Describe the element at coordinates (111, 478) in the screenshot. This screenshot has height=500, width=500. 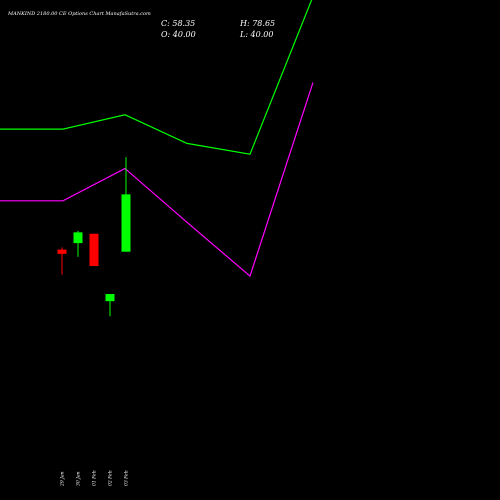
I see `x-tick-label: 02 Feb` at that location.